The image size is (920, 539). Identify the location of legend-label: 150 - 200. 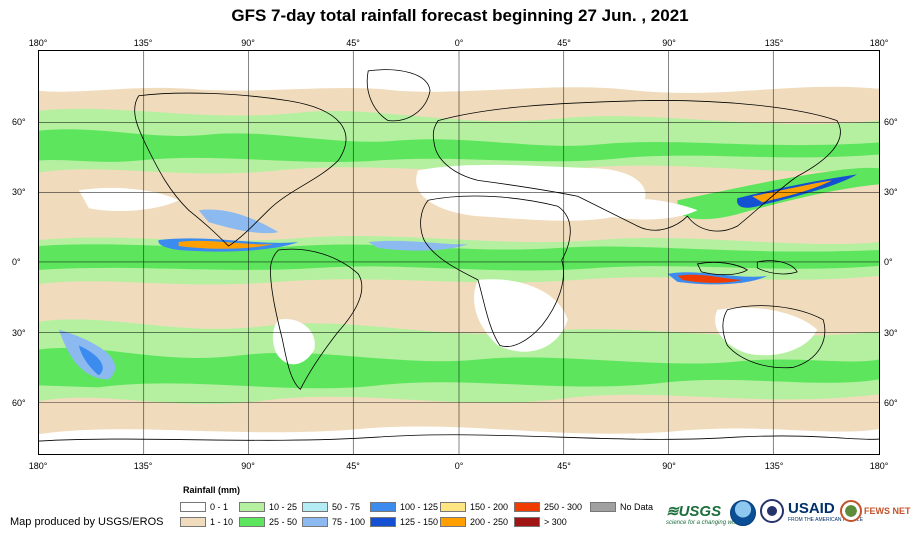
(489, 507).